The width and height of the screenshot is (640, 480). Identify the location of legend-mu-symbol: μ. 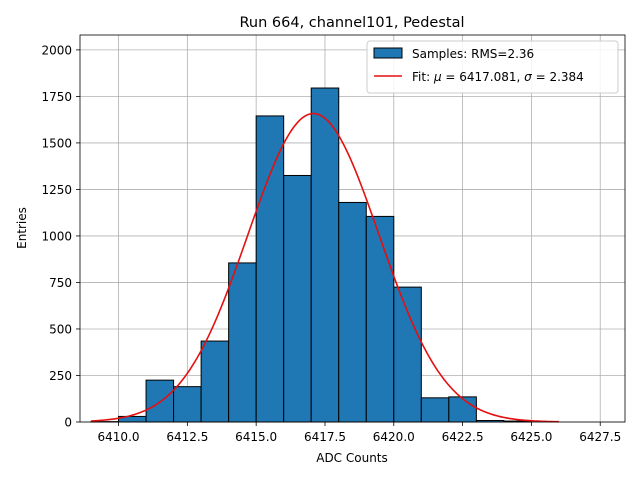
(437, 77).